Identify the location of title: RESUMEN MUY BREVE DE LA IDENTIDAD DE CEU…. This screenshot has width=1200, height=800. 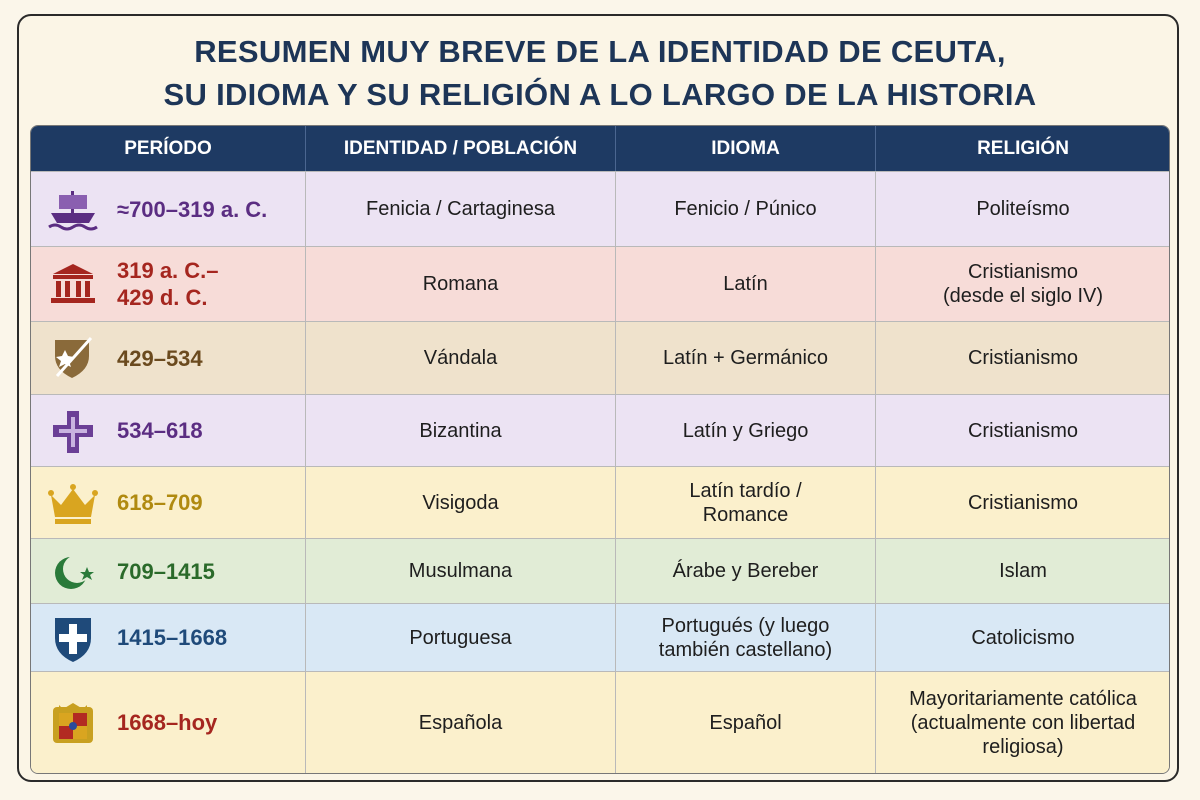
(600, 73).